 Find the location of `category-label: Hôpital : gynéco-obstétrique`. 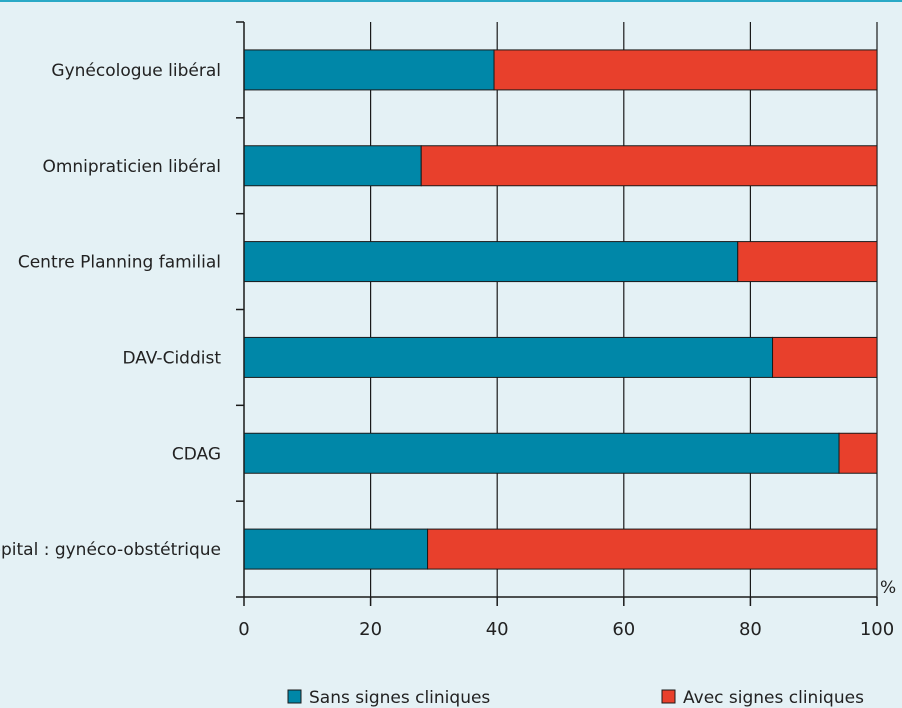

category-label: Hôpital : gynéco-obstétrique is located at coordinates (110, 550).